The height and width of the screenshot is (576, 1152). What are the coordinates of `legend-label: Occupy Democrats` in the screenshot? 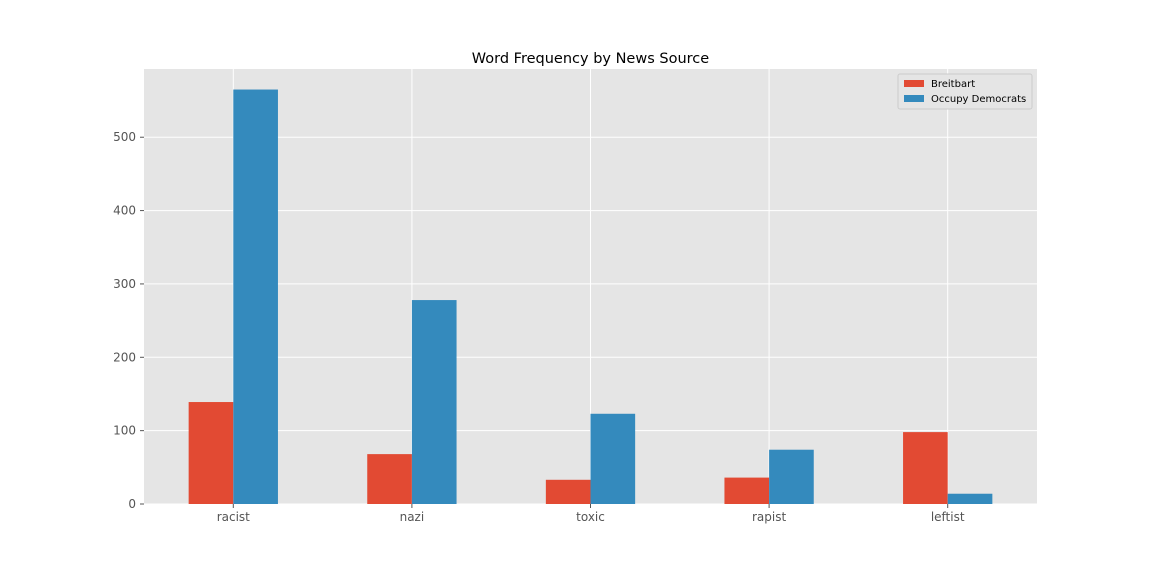 It's located at (978, 99).